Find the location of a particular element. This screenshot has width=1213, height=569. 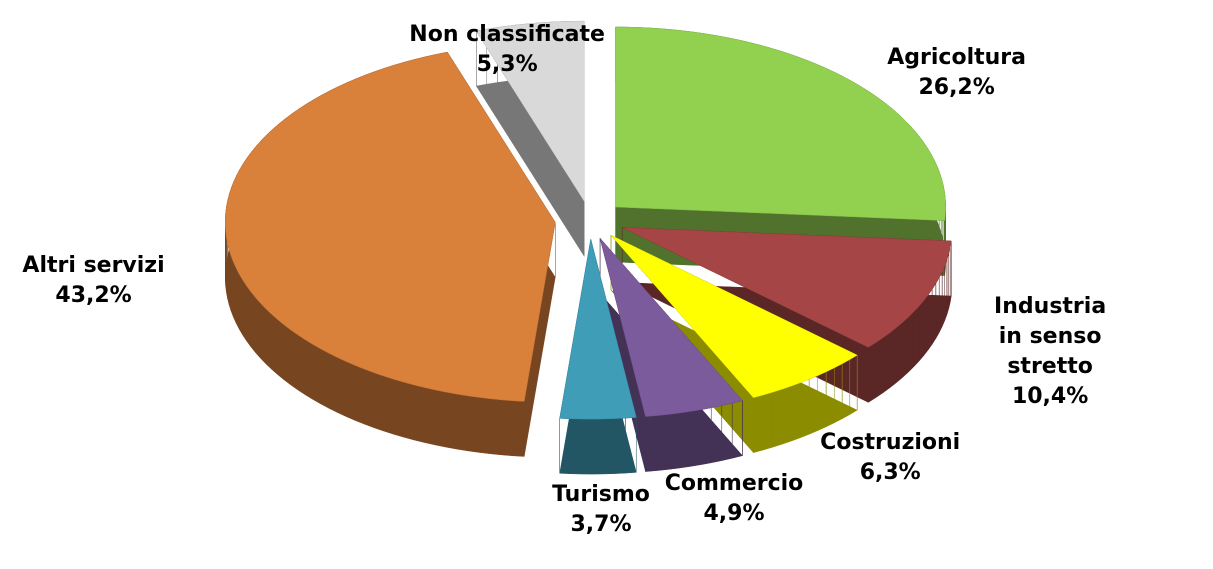

value-label: 4,9% is located at coordinates (734, 513).